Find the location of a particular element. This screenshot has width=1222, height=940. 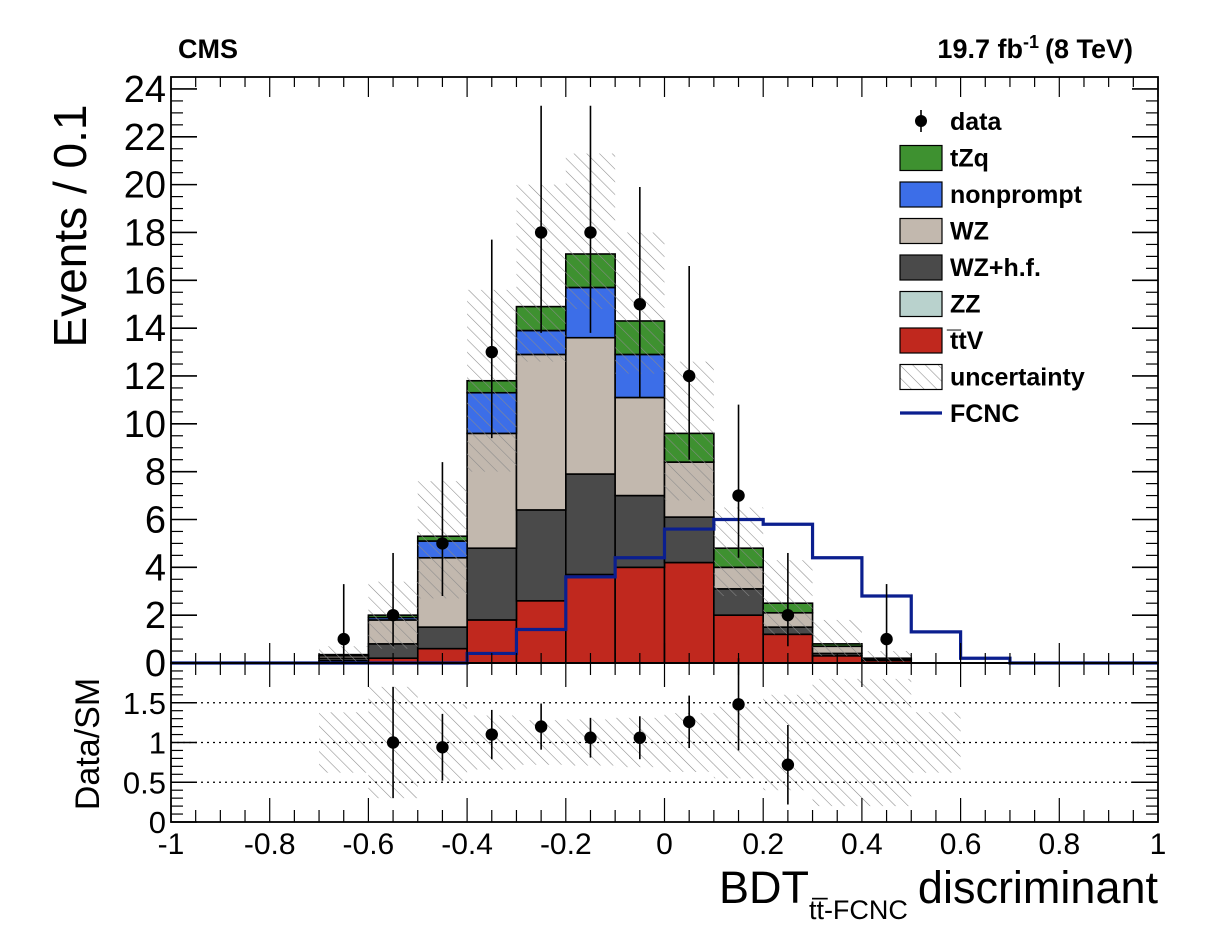

x-tick-label-6: 0.2 is located at coordinates (763, 844).